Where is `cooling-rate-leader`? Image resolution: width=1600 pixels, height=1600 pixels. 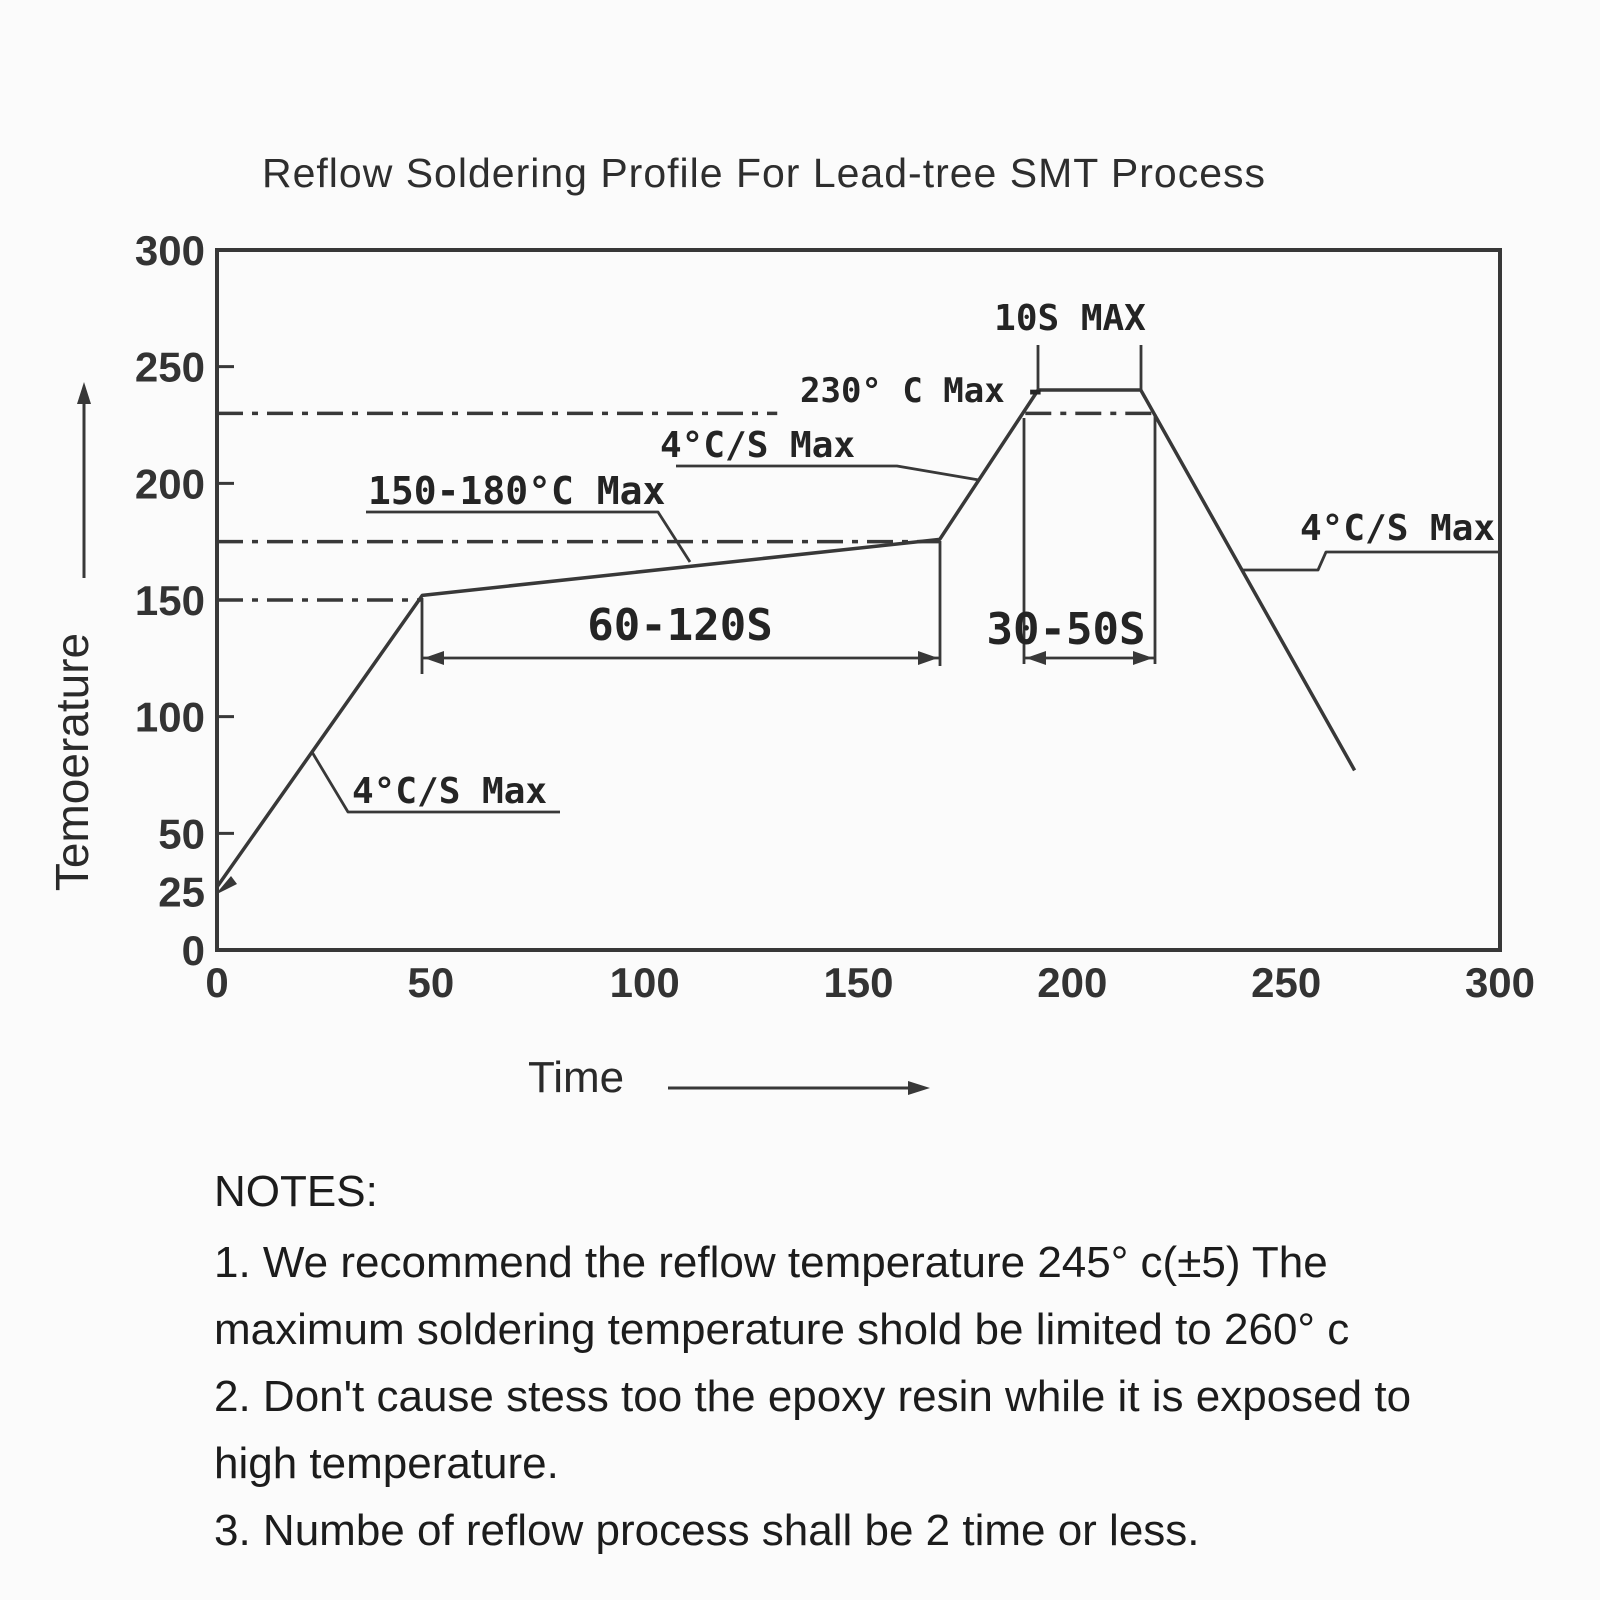 cooling-rate-leader is located at coordinates (1371, 561).